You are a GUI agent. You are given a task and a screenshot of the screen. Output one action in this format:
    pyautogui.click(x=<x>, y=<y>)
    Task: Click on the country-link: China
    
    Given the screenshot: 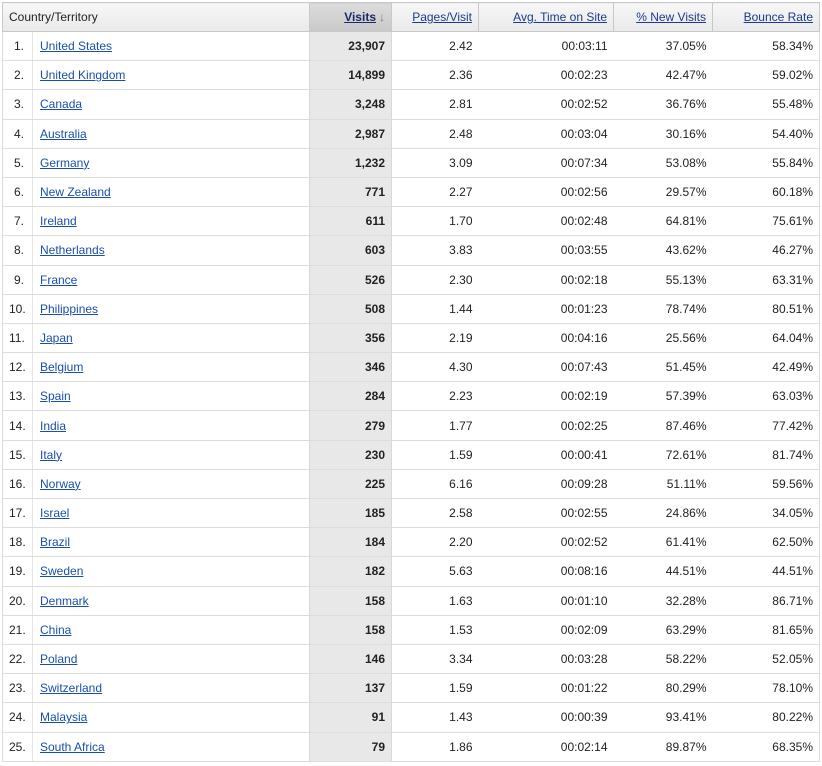 What is the action you would take?
    pyautogui.click(x=56, y=629)
    